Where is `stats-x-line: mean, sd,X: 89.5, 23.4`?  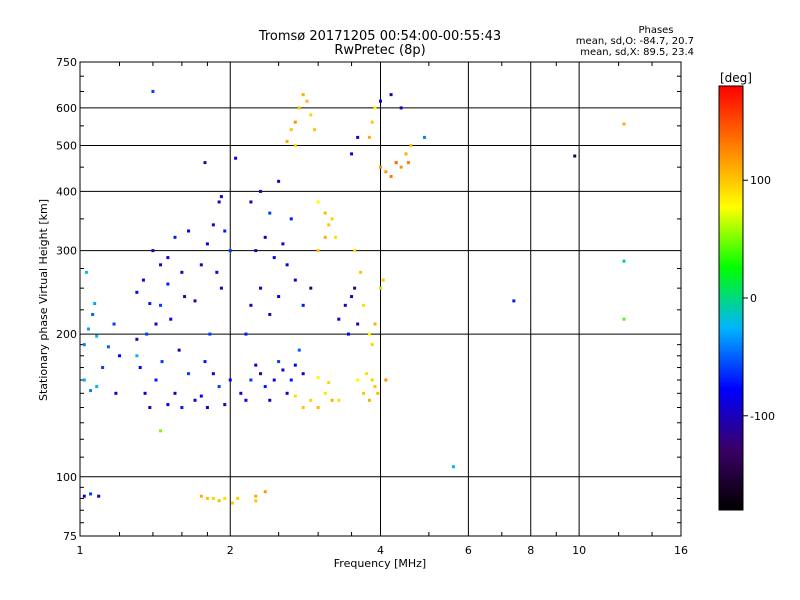
stats-x-line: mean, sd,X: 89.5, 23.4 is located at coordinates (637, 52).